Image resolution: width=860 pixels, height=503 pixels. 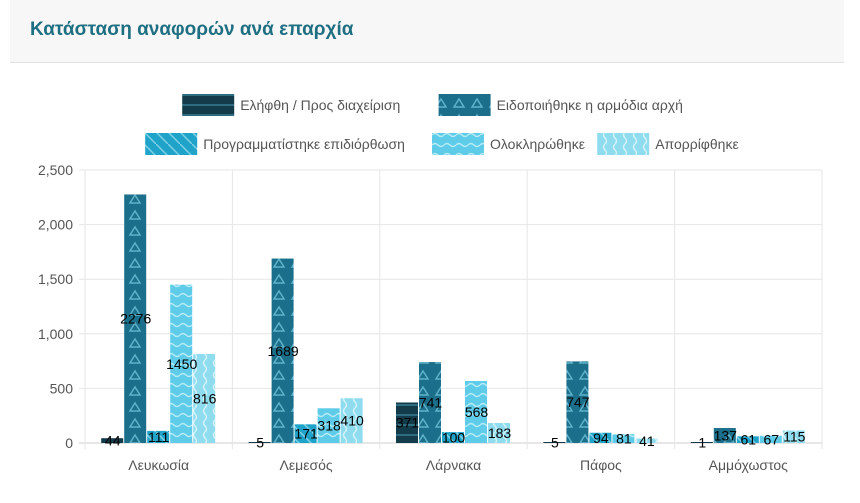 I want to click on data-label: 371, so click(x=408, y=423).